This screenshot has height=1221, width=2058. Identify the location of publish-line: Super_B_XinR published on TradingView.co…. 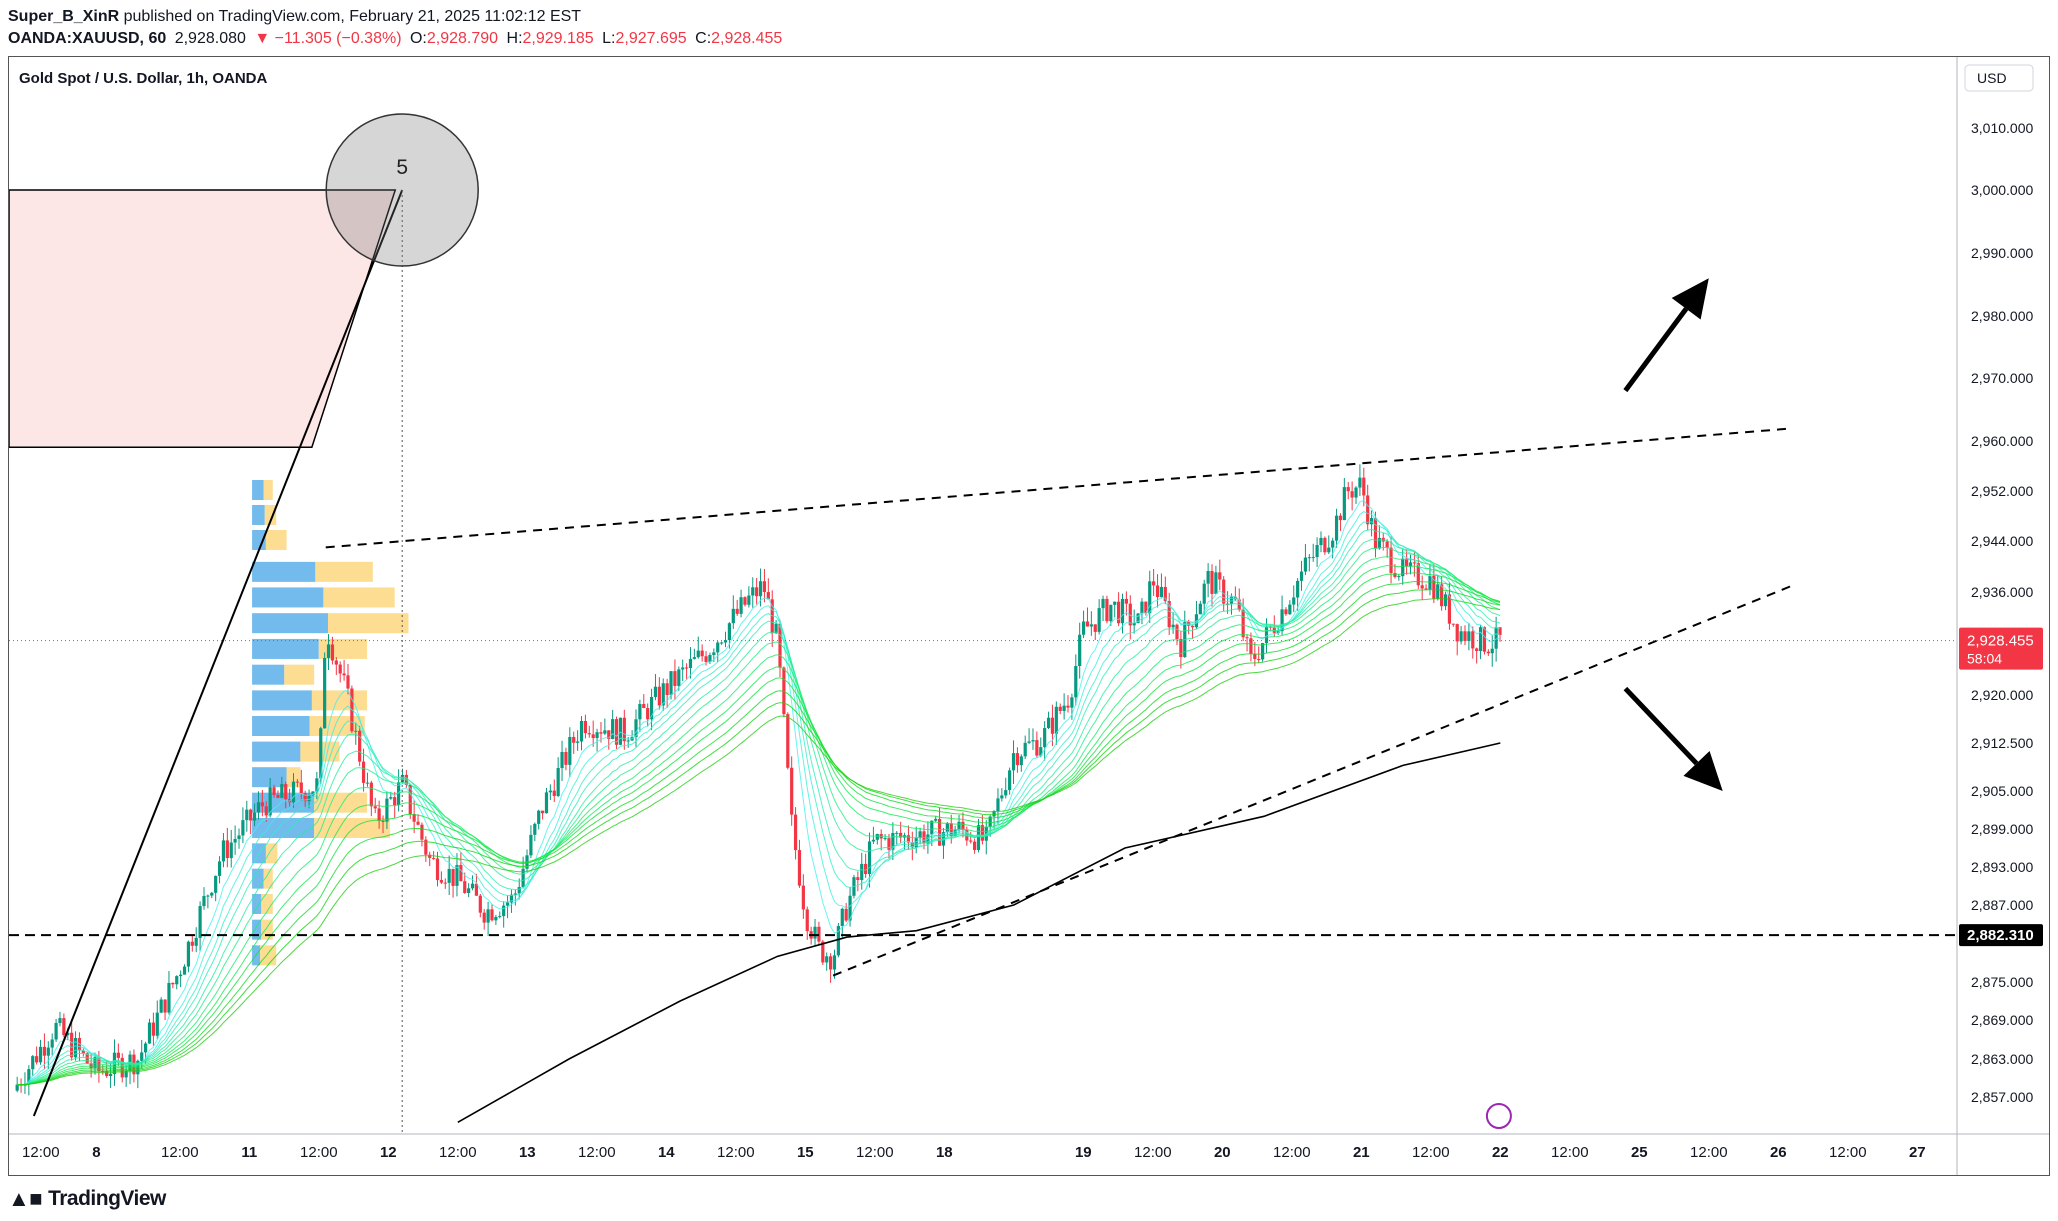
(397, 17).